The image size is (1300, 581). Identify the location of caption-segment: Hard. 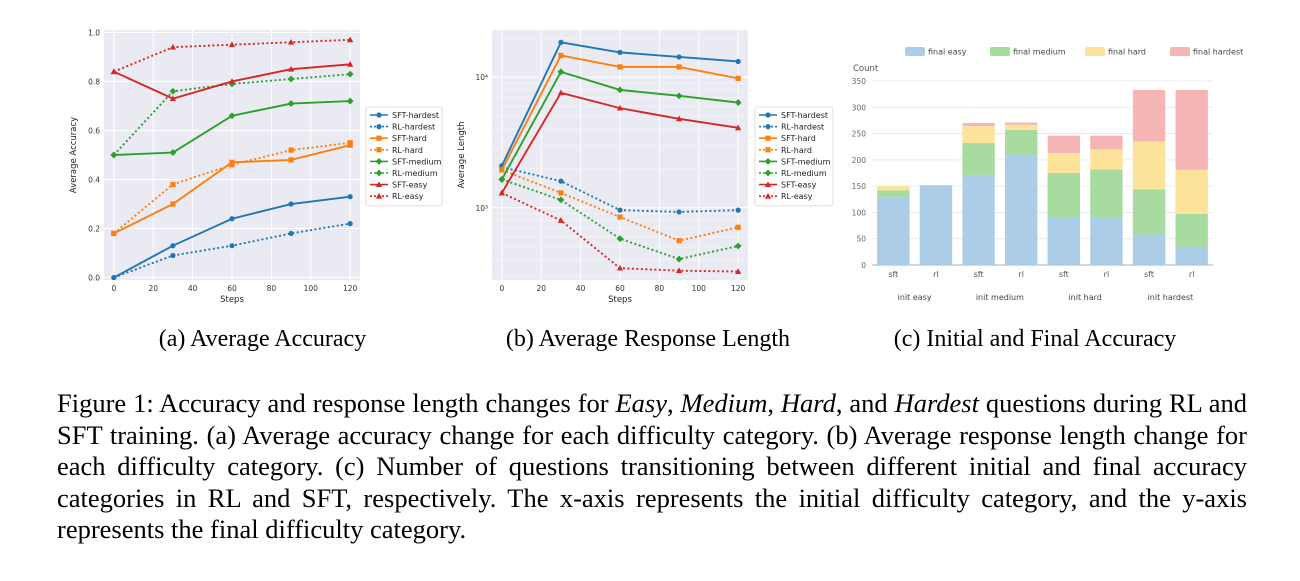
(808, 403).